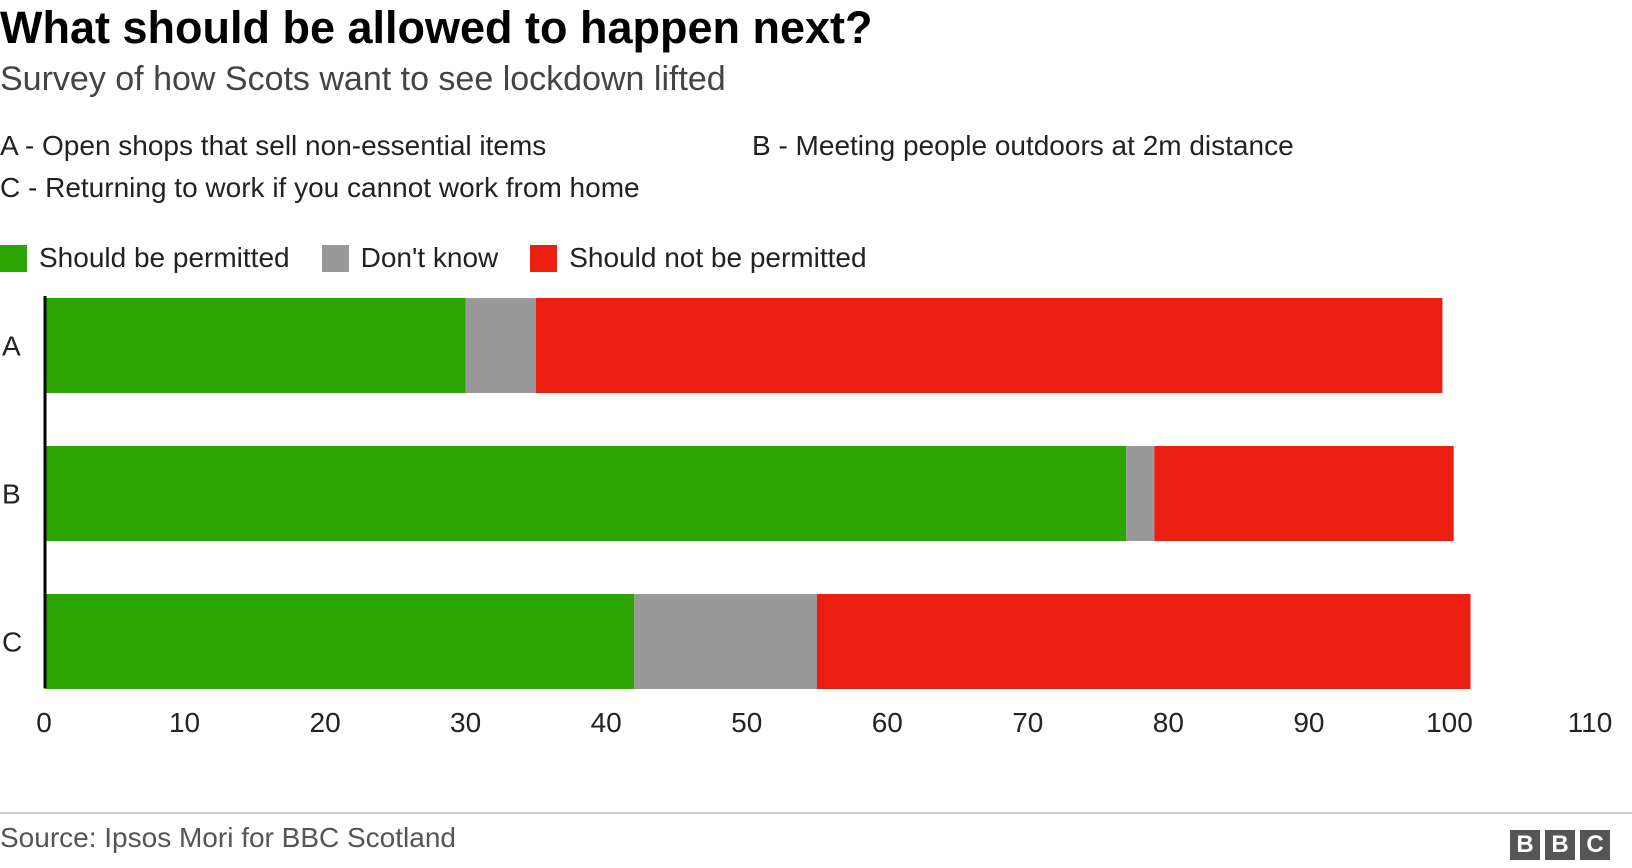  Describe the element at coordinates (255, 345) in the screenshot. I see `bar-a-permitted` at that location.